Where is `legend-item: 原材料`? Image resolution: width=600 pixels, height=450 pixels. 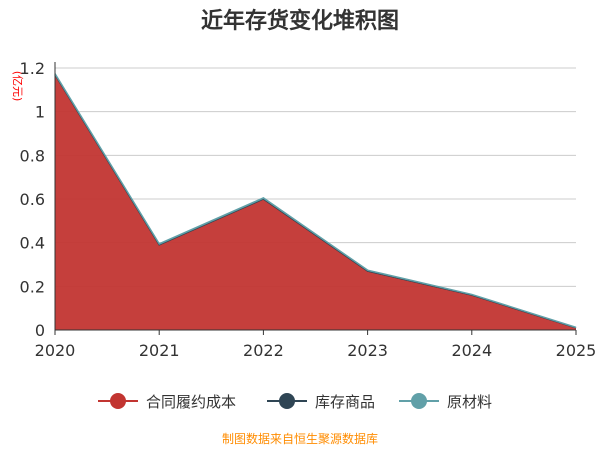
legend-item: 原材料 is located at coordinates (445, 402).